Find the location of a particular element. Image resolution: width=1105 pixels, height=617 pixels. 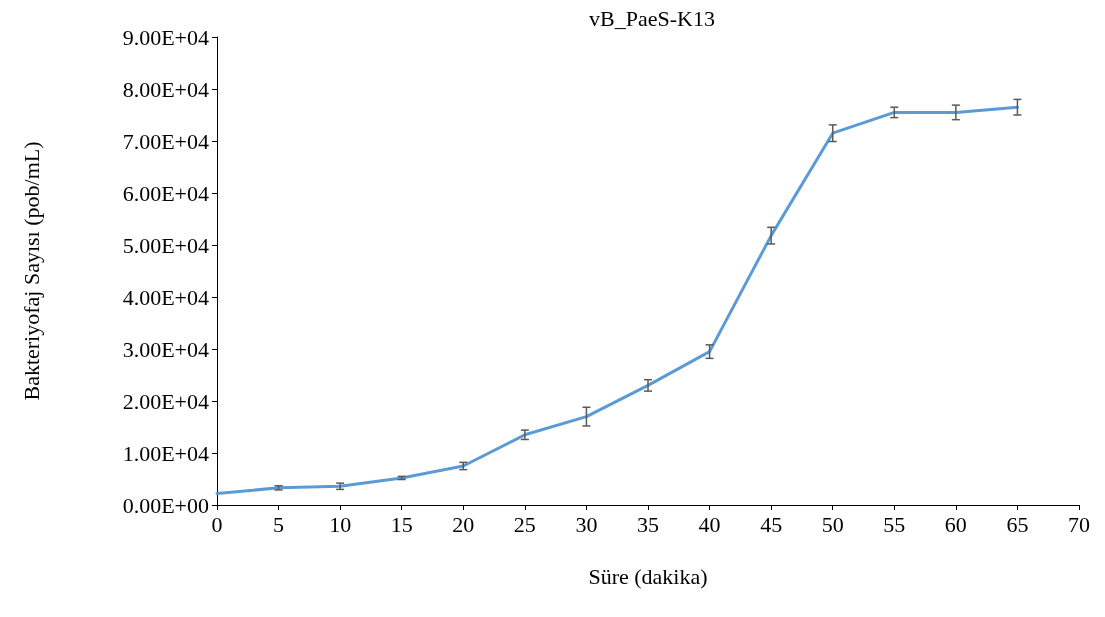

x-tick-label: 5 is located at coordinates (279, 524).